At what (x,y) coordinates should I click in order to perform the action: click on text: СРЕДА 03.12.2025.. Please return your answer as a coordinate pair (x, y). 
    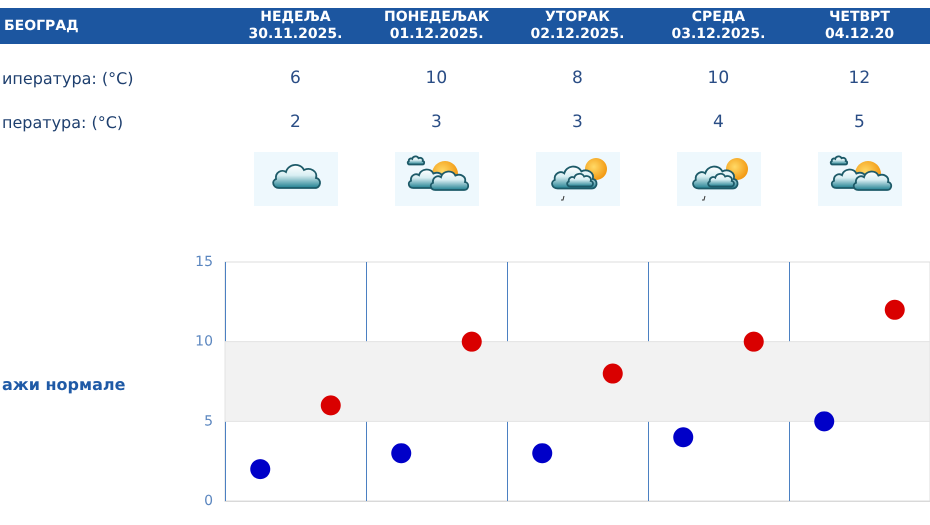
    Looking at the image, I should click on (719, 26).